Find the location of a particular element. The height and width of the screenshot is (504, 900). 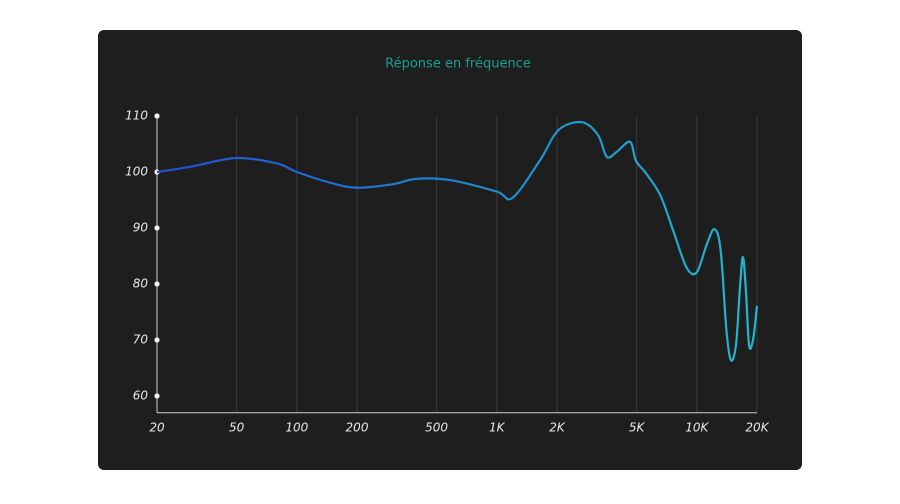

y-tick-label: 100 is located at coordinates (136, 172).